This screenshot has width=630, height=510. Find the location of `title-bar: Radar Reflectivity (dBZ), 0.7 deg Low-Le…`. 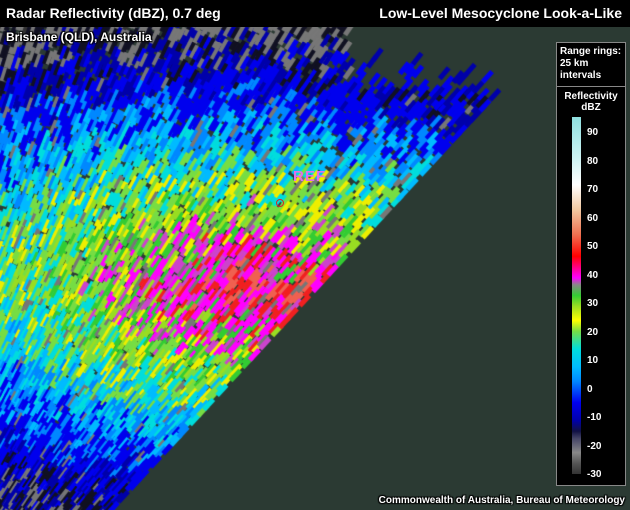

title-bar: Radar Reflectivity (dBZ), 0.7 deg Low-Le… is located at coordinates (315, 13).